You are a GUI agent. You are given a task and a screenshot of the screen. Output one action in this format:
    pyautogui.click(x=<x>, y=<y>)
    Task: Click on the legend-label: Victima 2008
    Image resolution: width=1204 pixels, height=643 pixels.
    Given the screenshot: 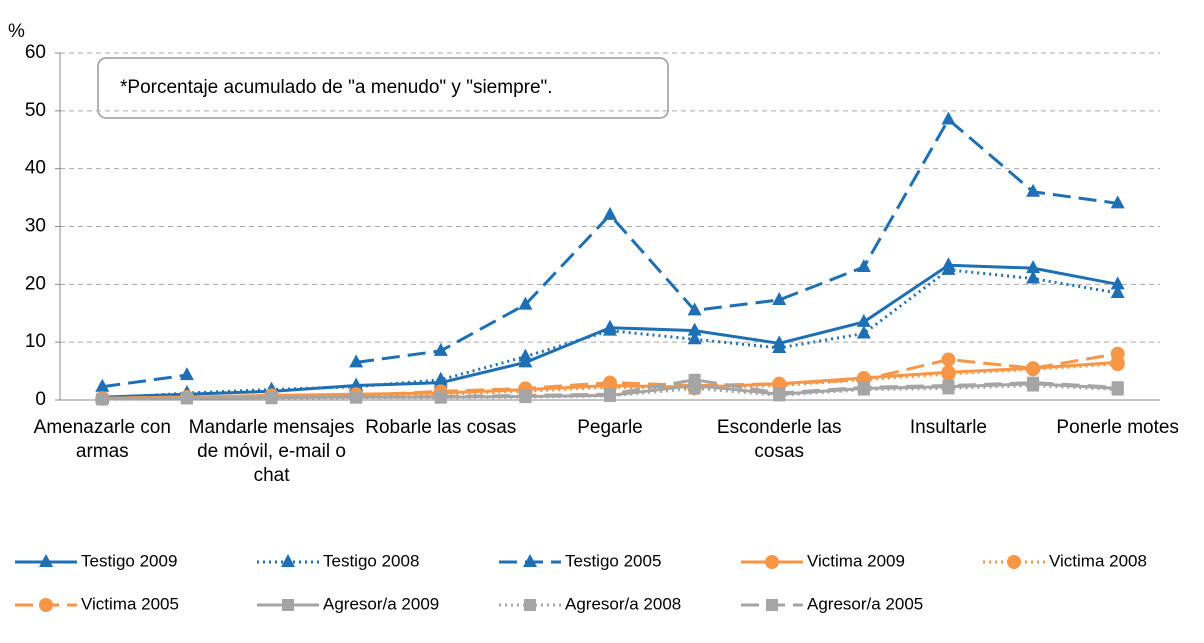 What is the action you would take?
    pyautogui.click(x=1098, y=560)
    